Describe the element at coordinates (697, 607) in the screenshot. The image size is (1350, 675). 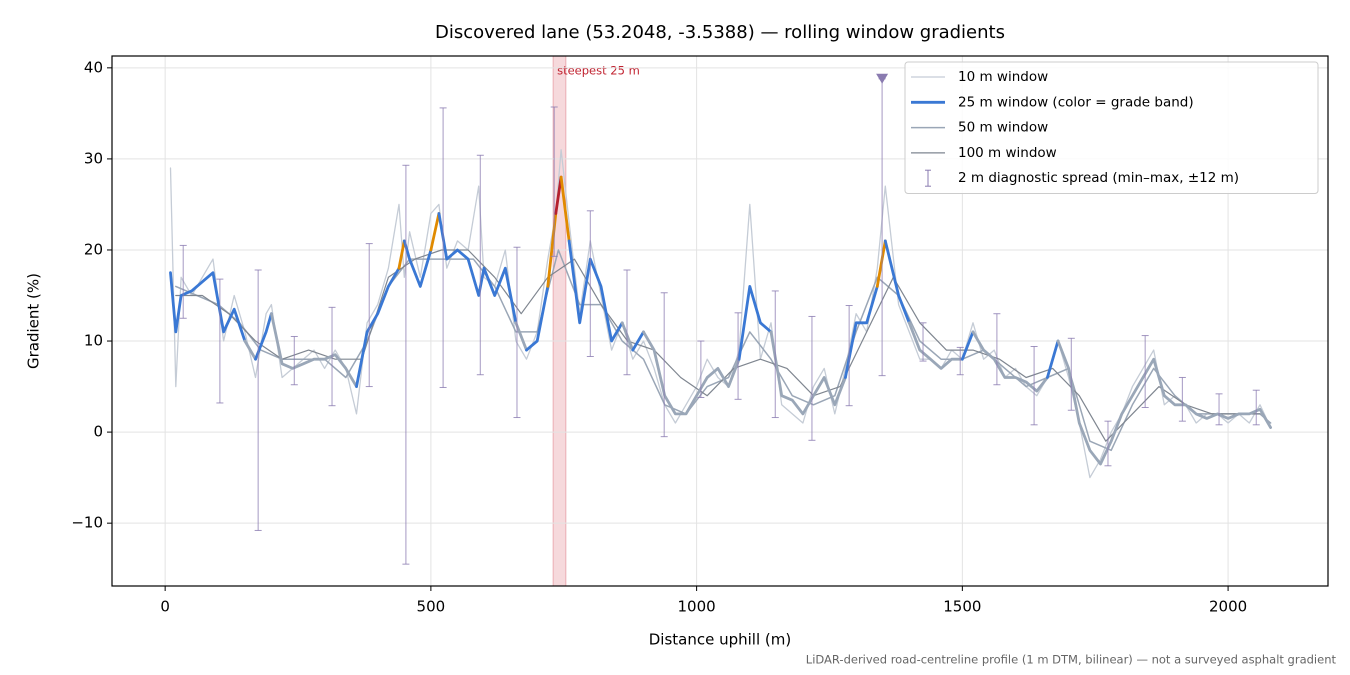
I see `x-tick-label: 1000` at that location.